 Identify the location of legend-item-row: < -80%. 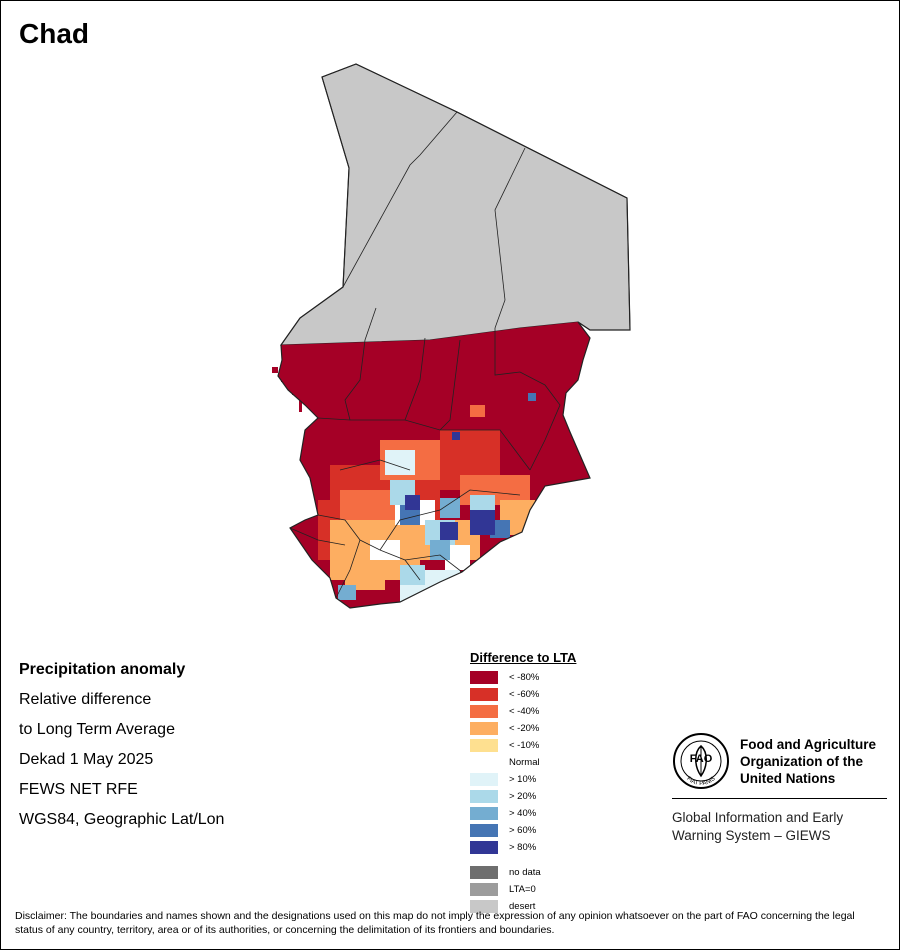
(570, 677).